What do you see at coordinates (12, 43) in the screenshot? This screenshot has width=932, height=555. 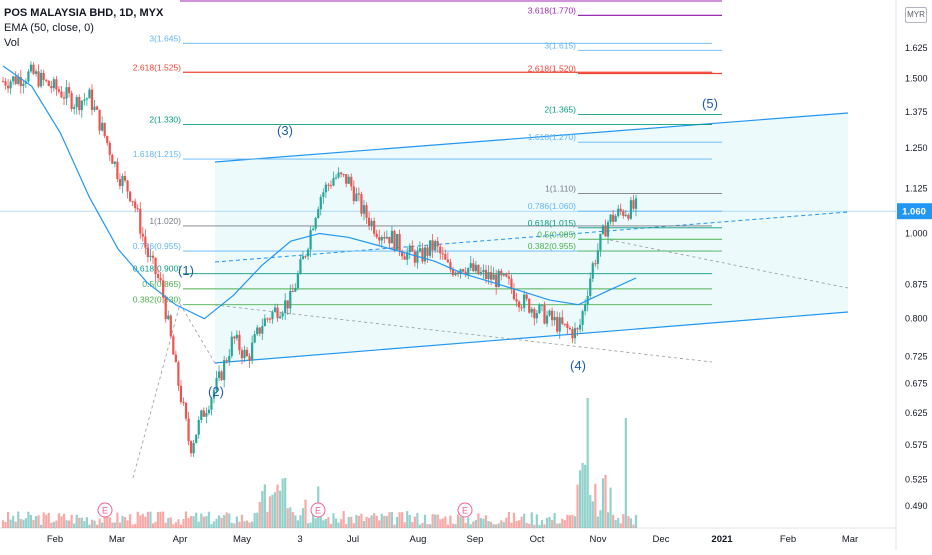 I see `volume-legend: Vol` at bounding box center [12, 43].